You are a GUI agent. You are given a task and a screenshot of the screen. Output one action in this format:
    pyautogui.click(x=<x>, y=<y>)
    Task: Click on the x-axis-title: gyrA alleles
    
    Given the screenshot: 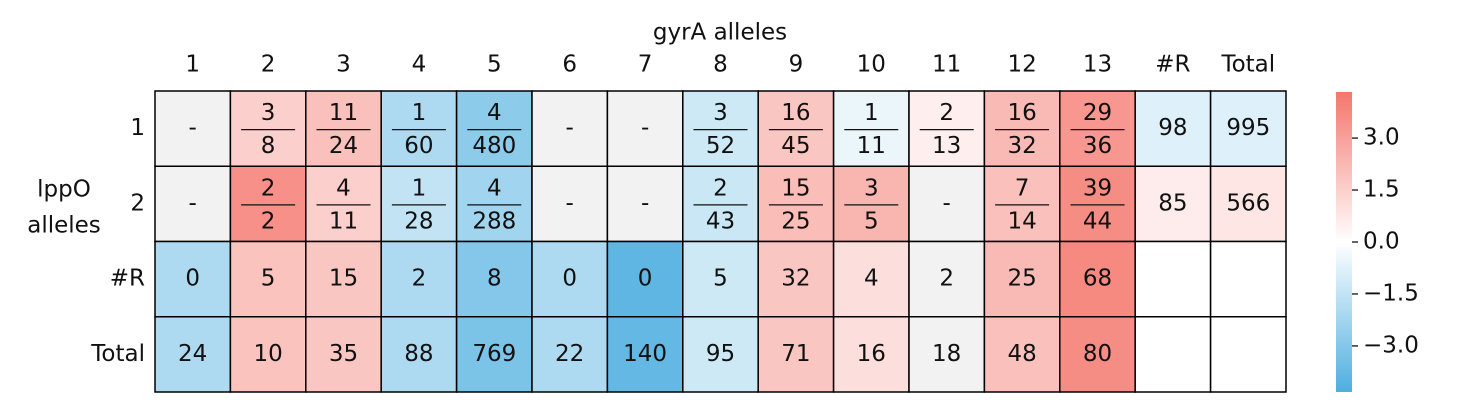 What is the action you would take?
    pyautogui.click(x=720, y=33)
    